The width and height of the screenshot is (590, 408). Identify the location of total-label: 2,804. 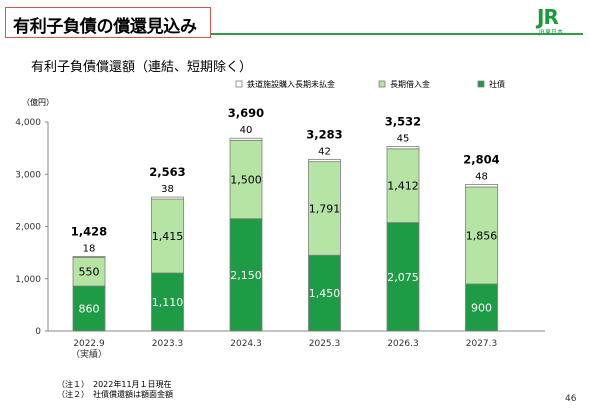
(481, 159).